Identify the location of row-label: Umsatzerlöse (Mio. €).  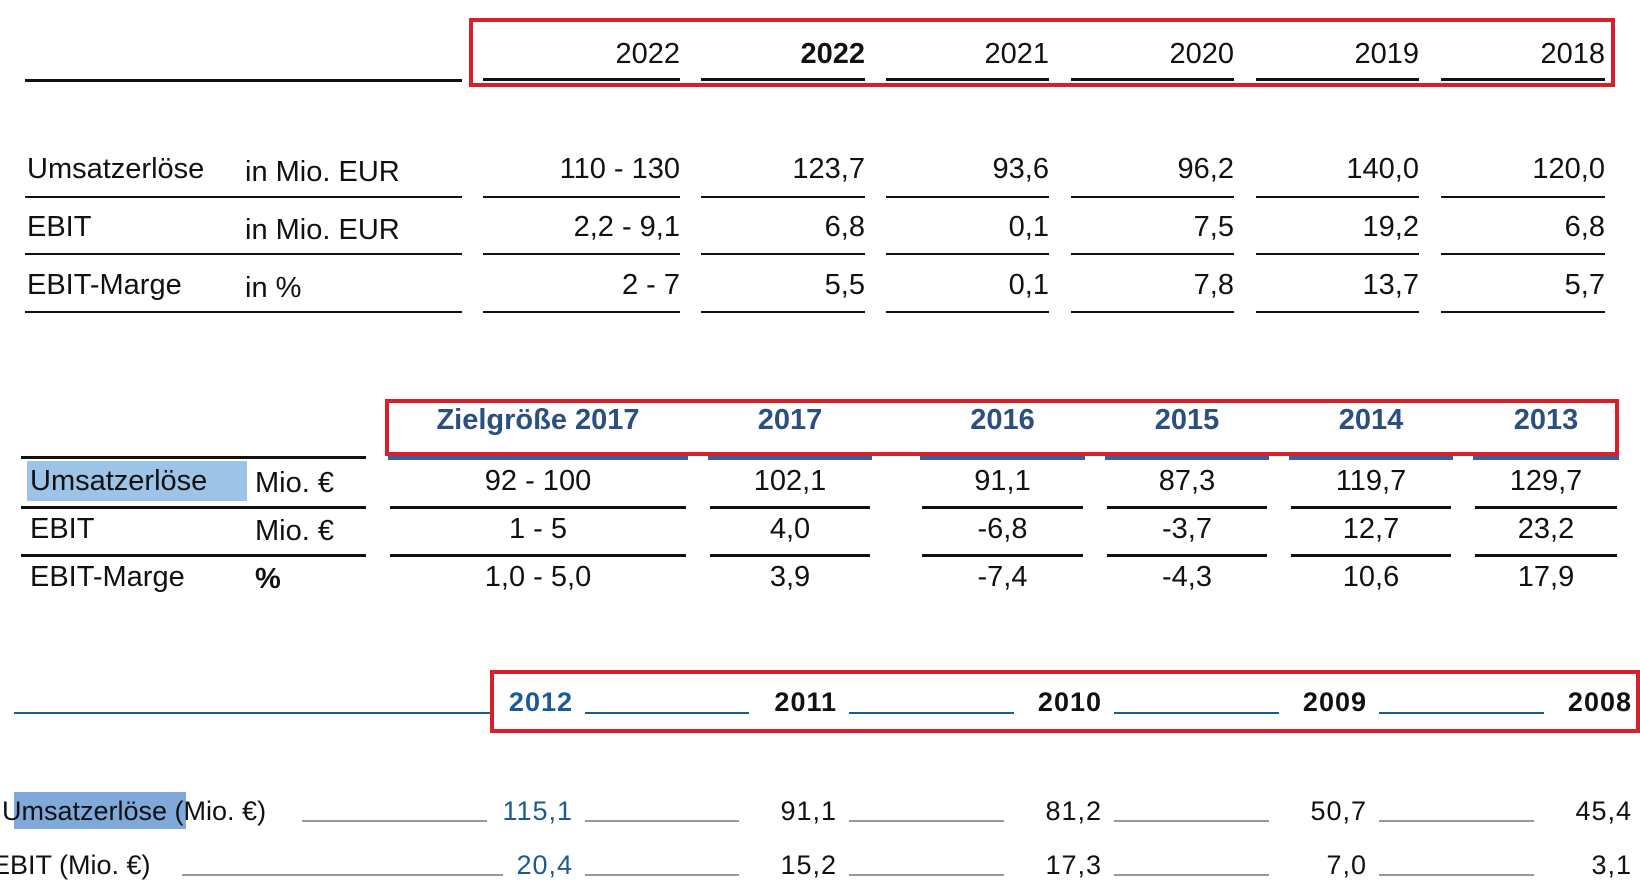
(134, 811).